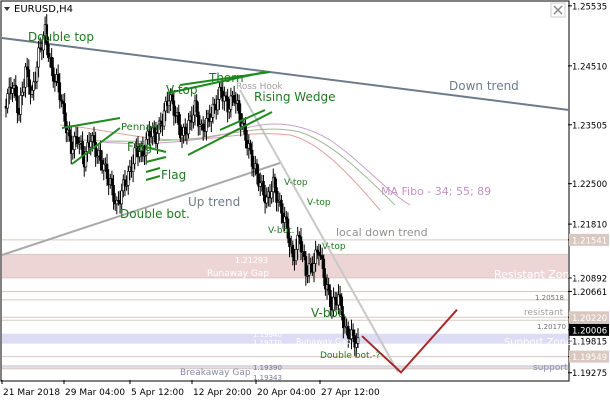 The height and width of the screenshot is (400, 610). Describe the element at coordinates (225, 78) in the screenshot. I see `thorn-line-top2` at that location.